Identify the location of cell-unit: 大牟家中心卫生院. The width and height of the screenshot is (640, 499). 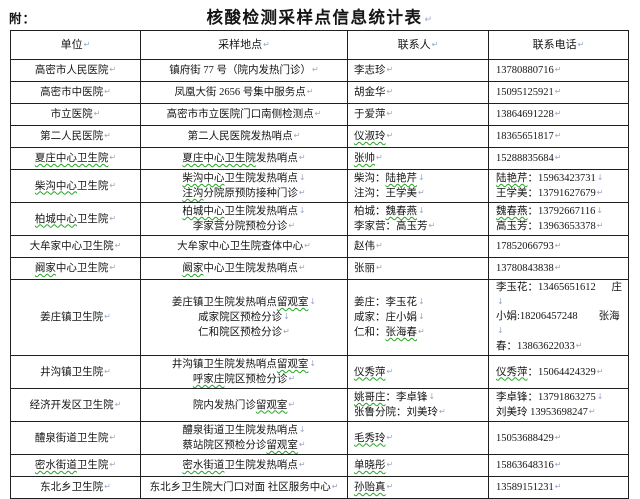
(75, 246).